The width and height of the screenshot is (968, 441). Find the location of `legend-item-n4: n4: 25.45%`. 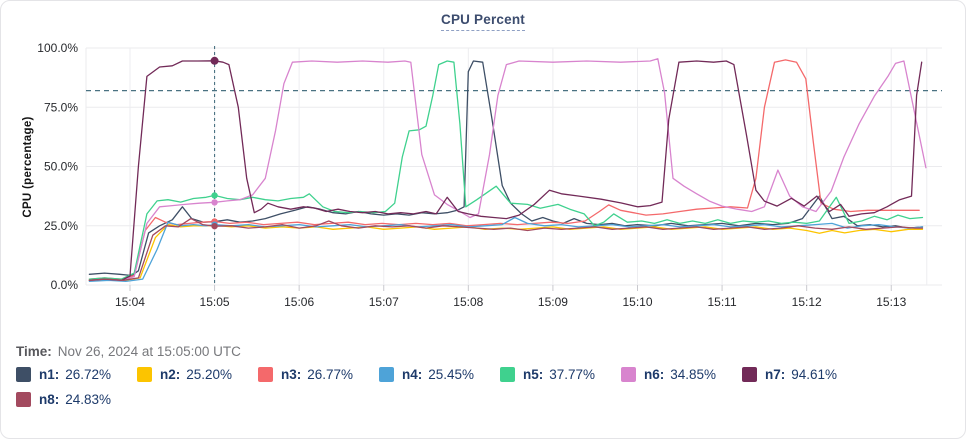

legend-item-n4: n4: 25.45% is located at coordinates (439, 374).